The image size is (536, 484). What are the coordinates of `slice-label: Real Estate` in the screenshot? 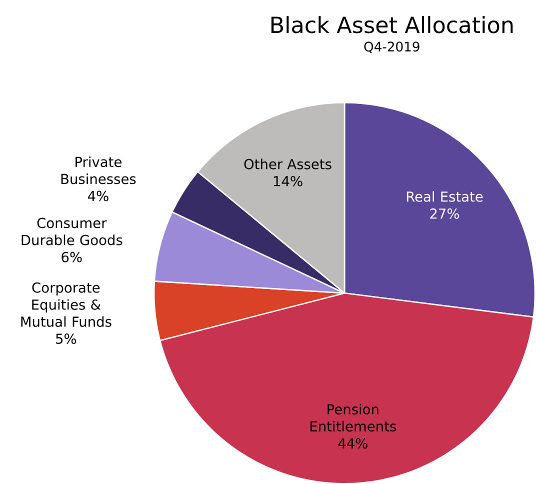 It's located at (444, 196).